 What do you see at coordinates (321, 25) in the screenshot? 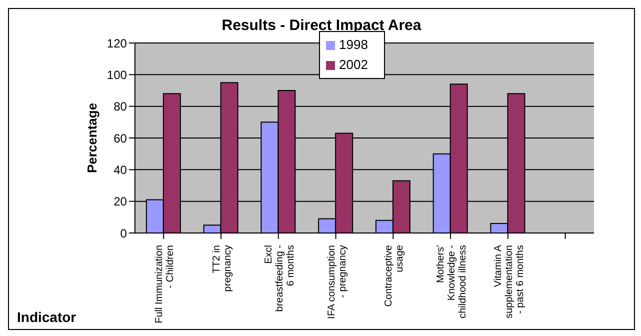
I see `chart-title: Results - Direct Impact Area` at bounding box center [321, 25].